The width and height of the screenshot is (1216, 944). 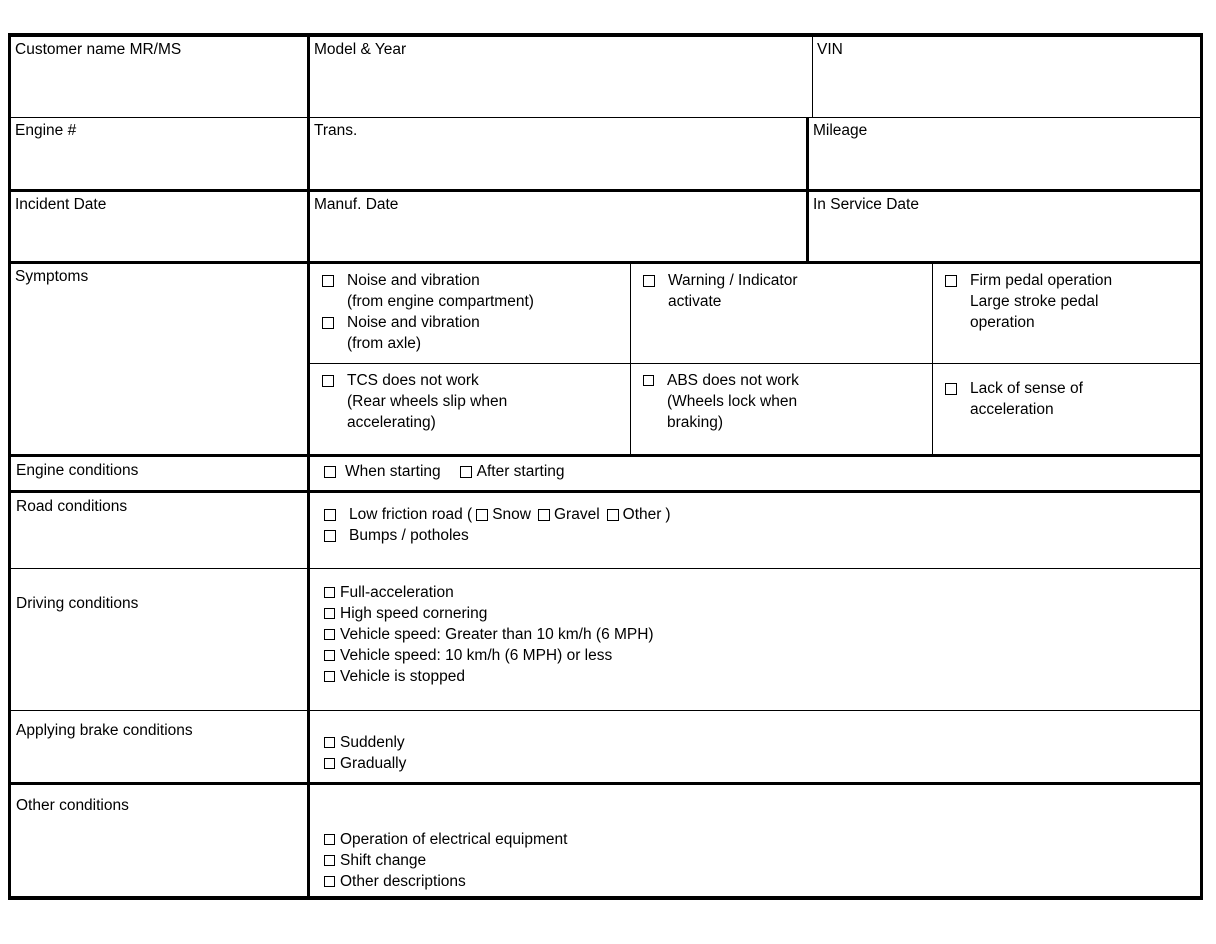 What do you see at coordinates (781, 313) in the screenshot?
I see `symptom-cell-warning: Warning / Indicator activate` at bounding box center [781, 313].